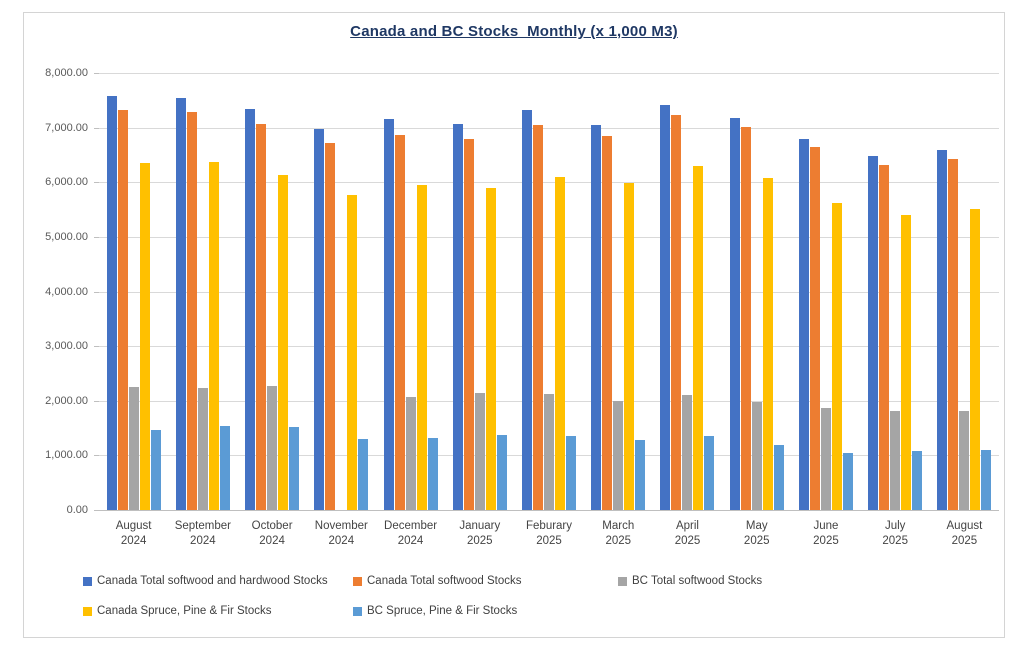 The width and height of the screenshot is (1023, 648). Describe the element at coordinates (895, 526) in the screenshot. I see `x-axis-label-month: July` at that location.